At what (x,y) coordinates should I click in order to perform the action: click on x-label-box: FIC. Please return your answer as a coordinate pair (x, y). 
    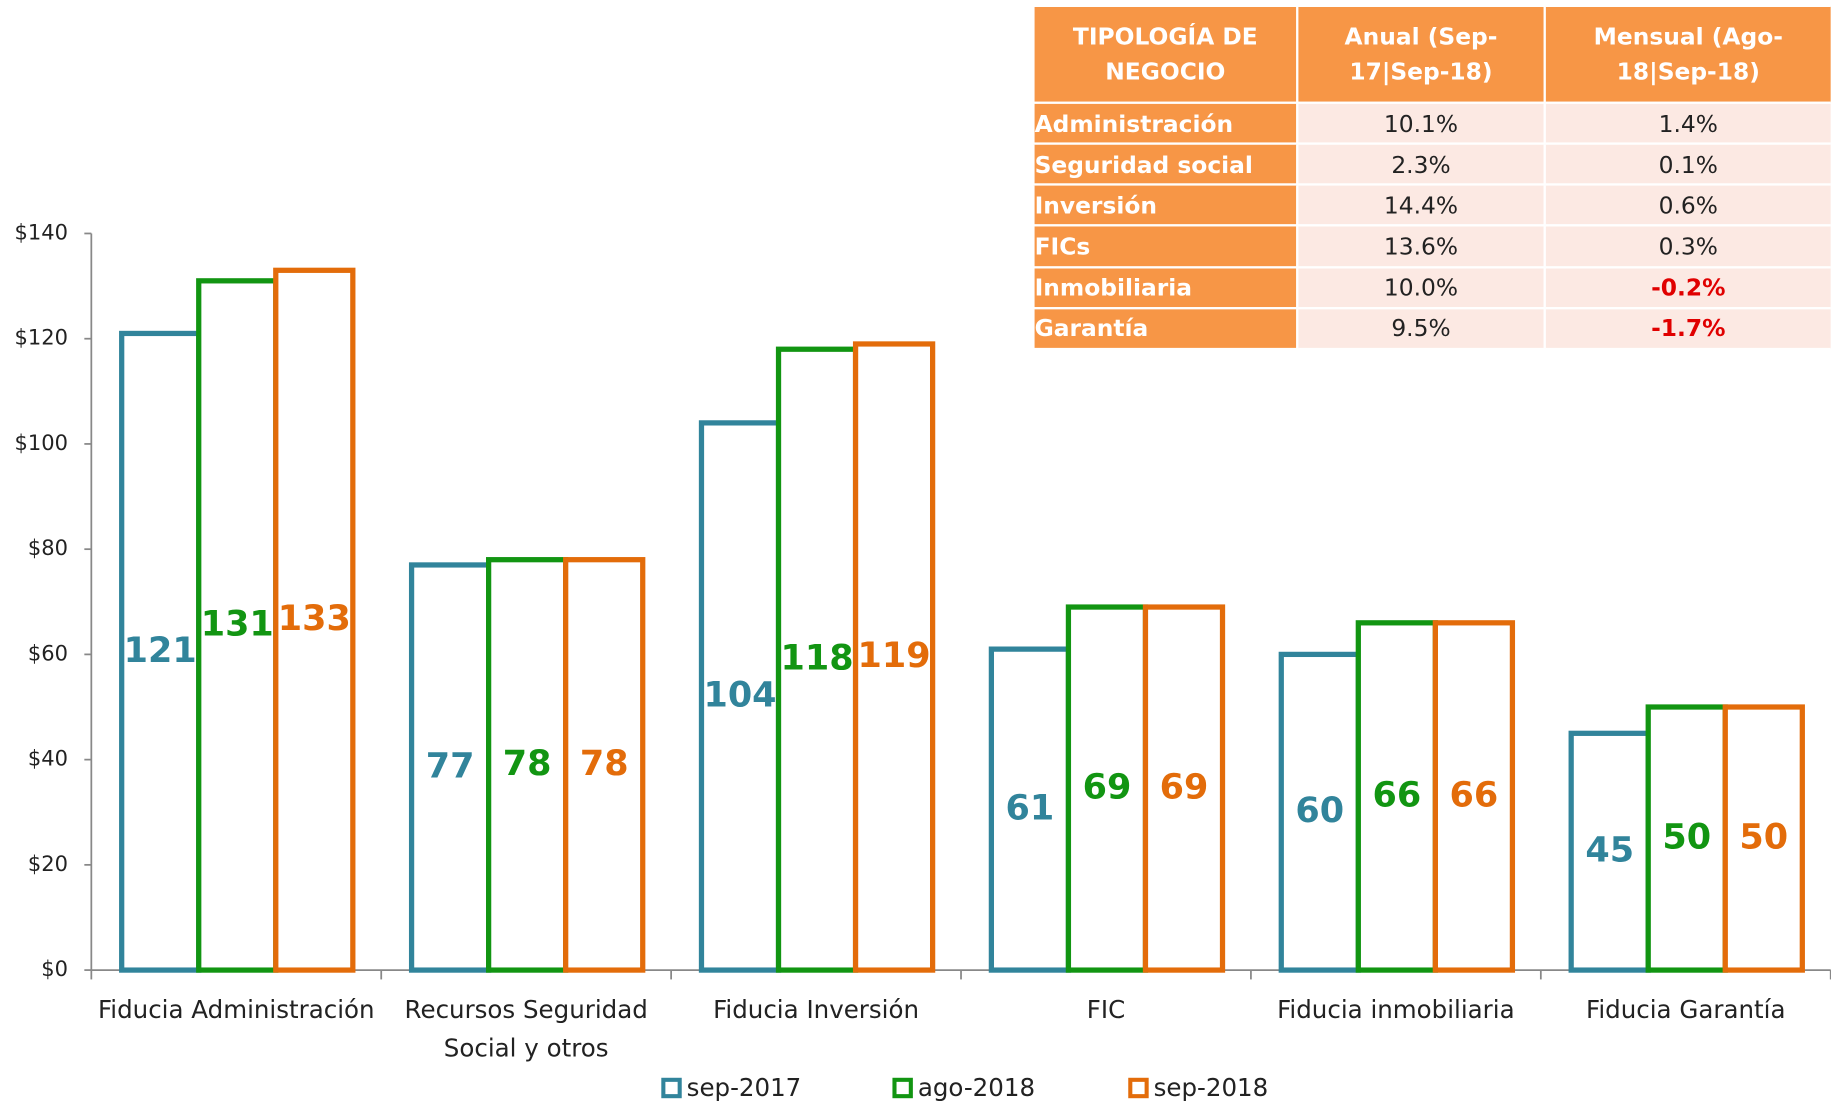
    Looking at the image, I should click on (1106, 1009).